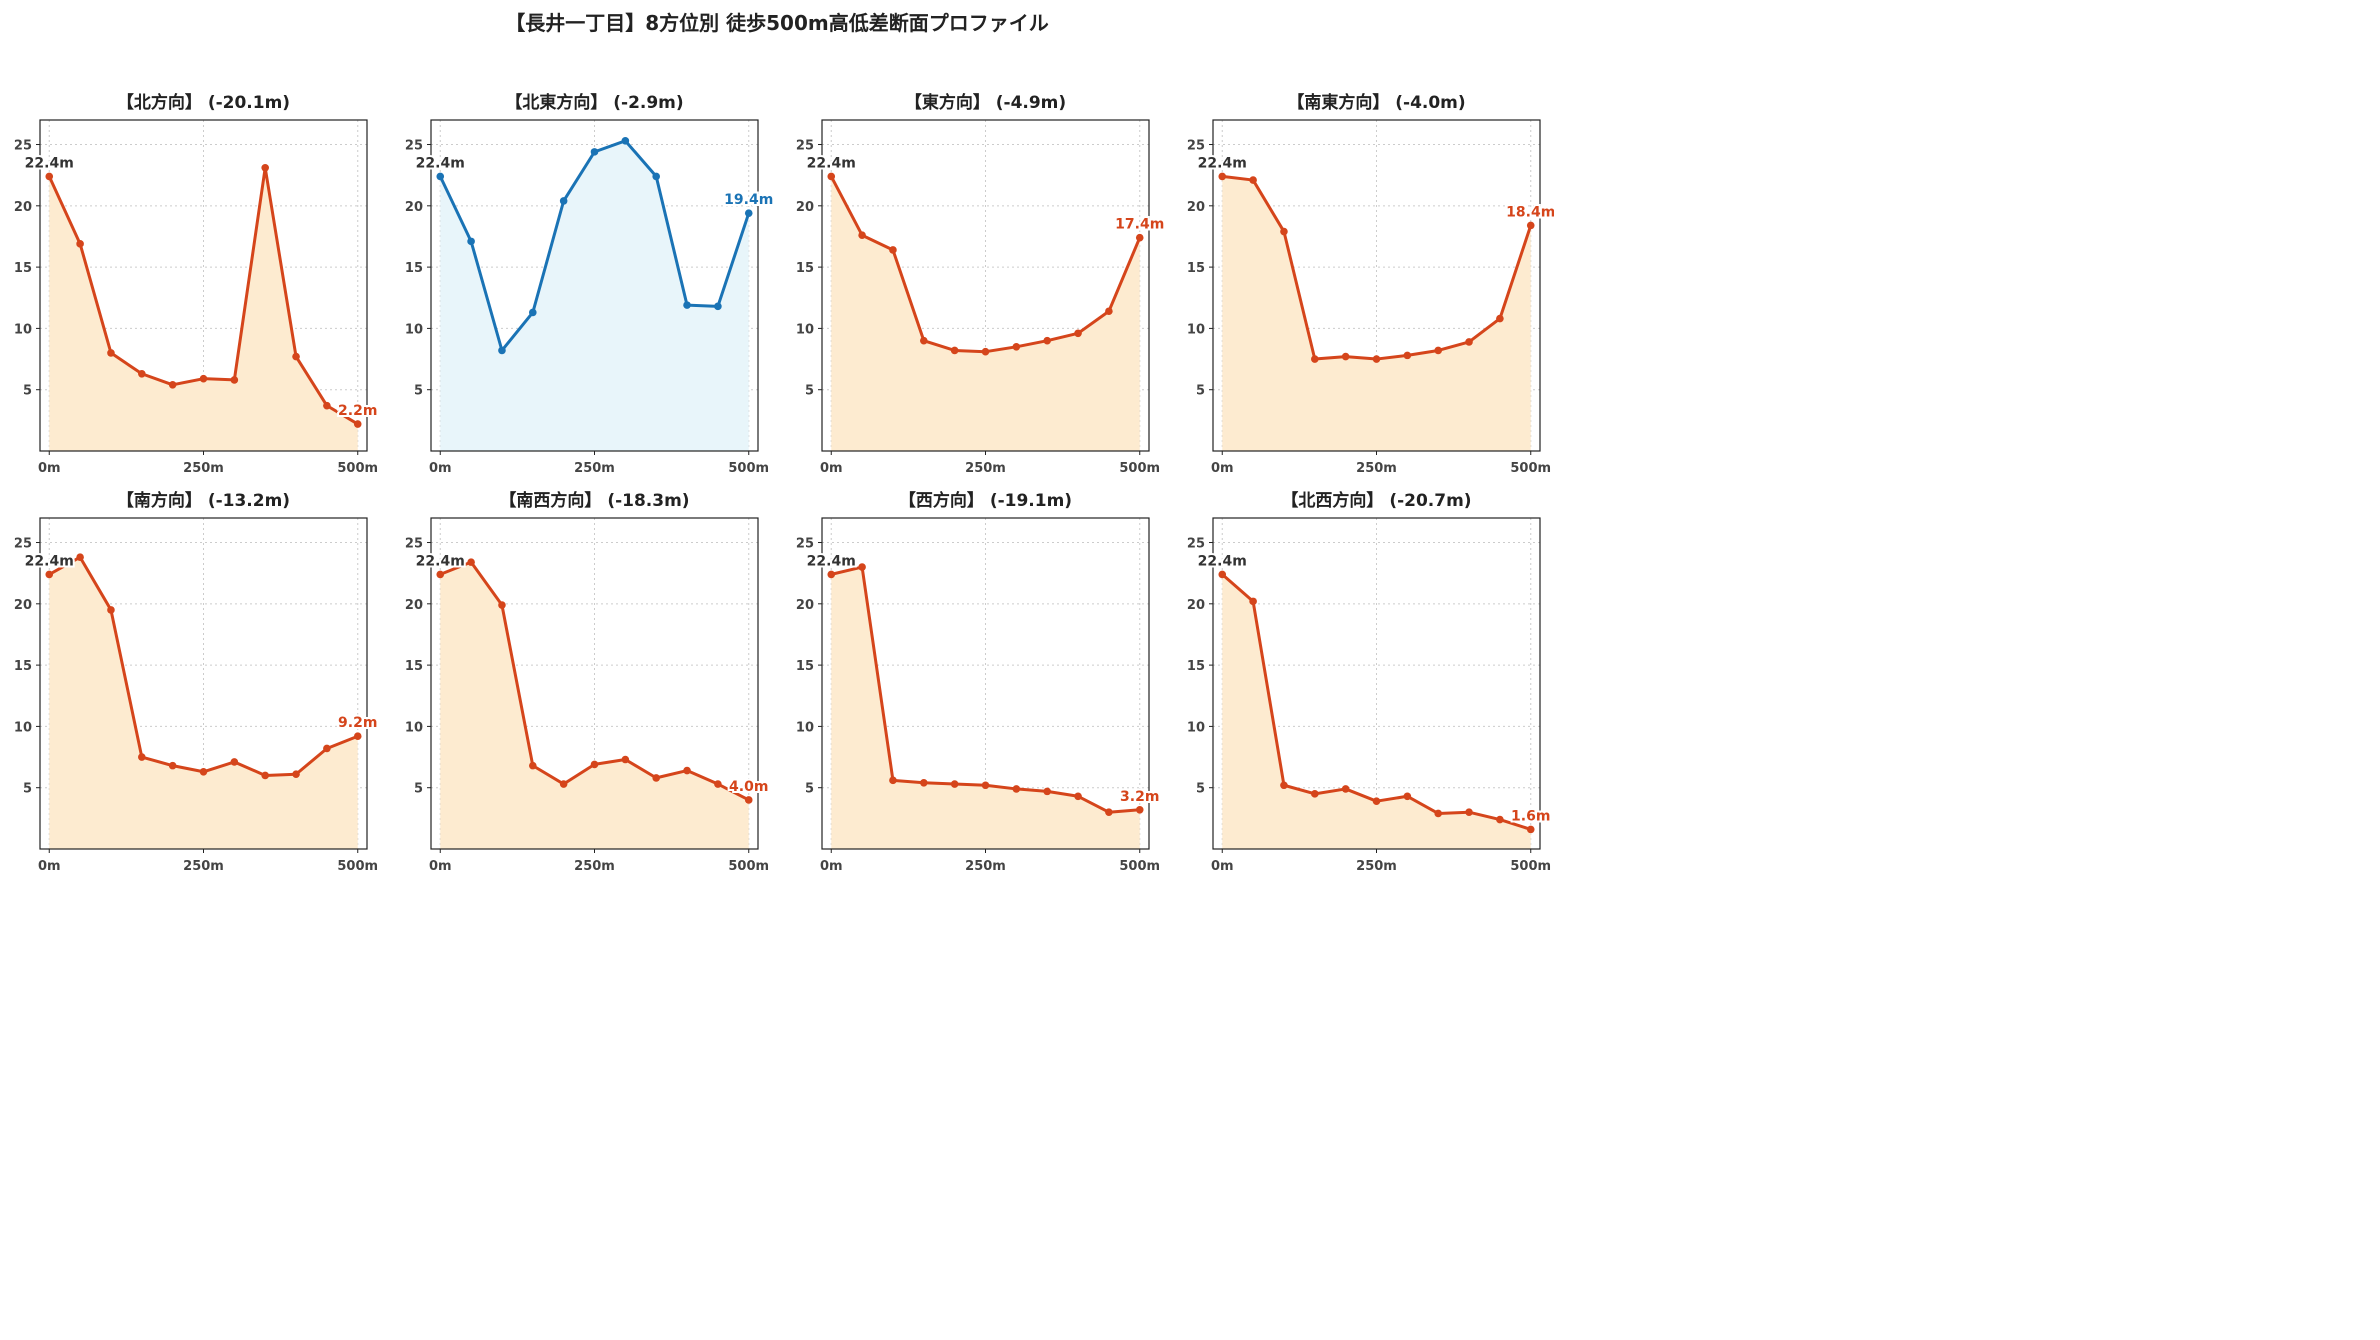 This screenshot has width=2380, height=1340. What do you see at coordinates (1376, 102) in the screenshot?
I see `panel-title: 【南東方向】 (-4.0m)` at bounding box center [1376, 102].